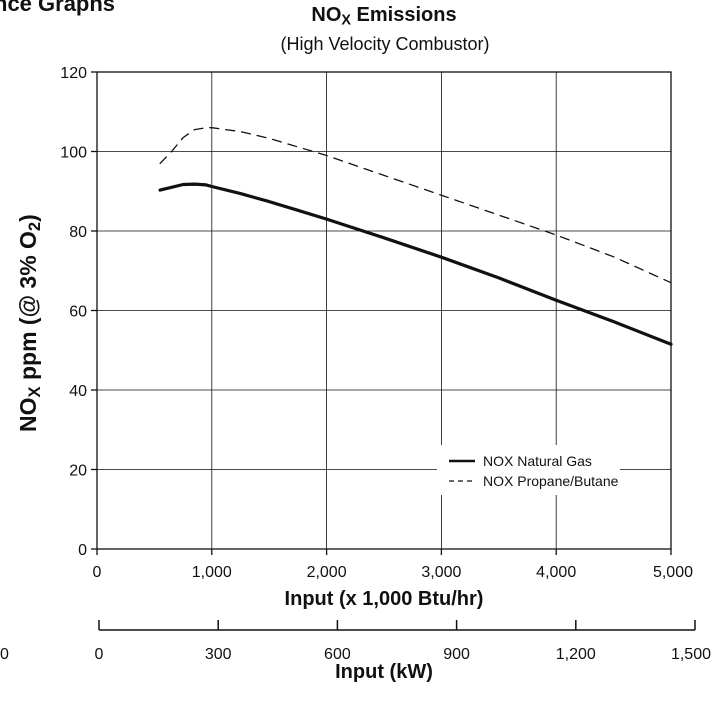 Image resolution: width=728 pixels, height=717 pixels. I want to click on y-tick-label: 120, so click(73, 73).